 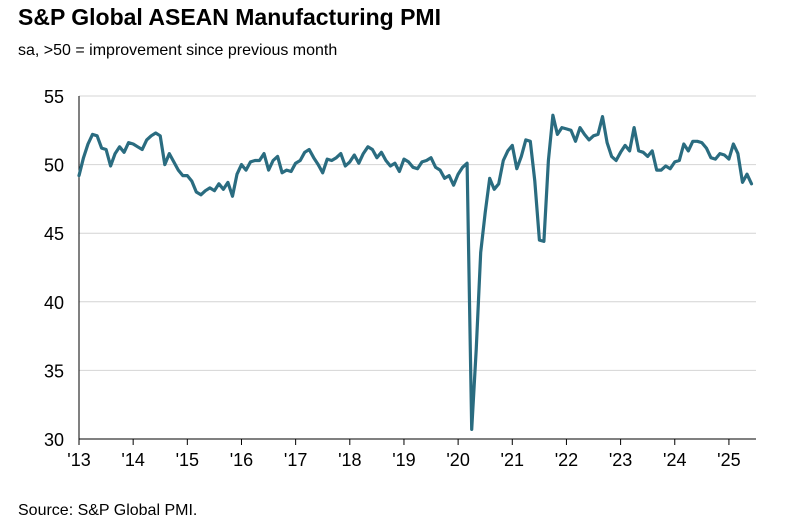 I want to click on y-tick-label: 40, so click(x=54, y=303).